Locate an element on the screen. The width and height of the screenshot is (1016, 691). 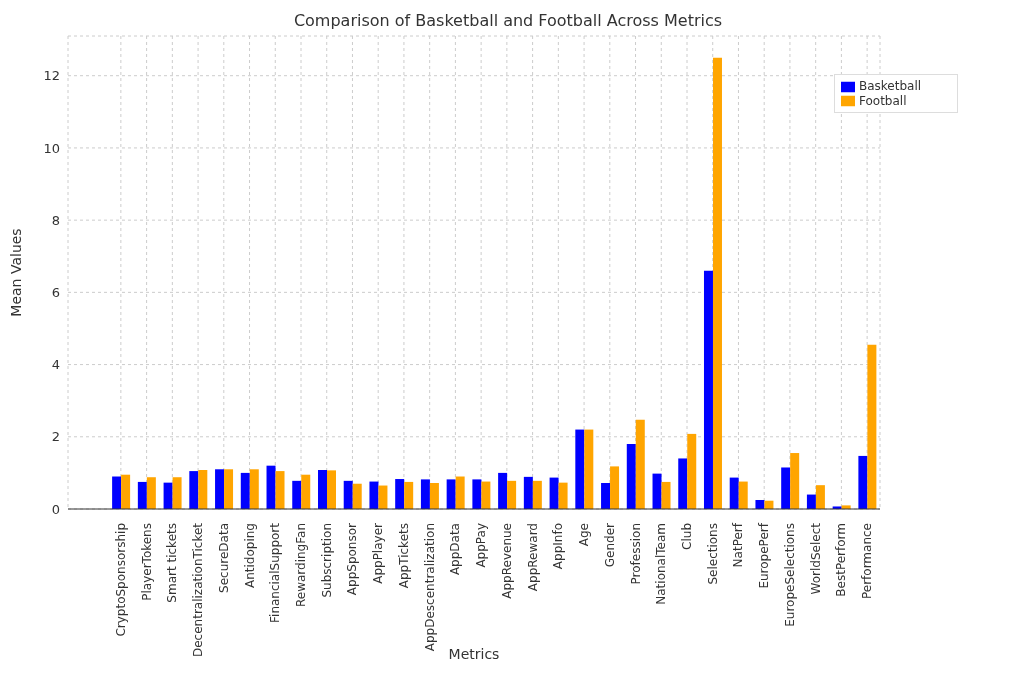
y-tick-label: 2 is located at coordinates (55, 437).